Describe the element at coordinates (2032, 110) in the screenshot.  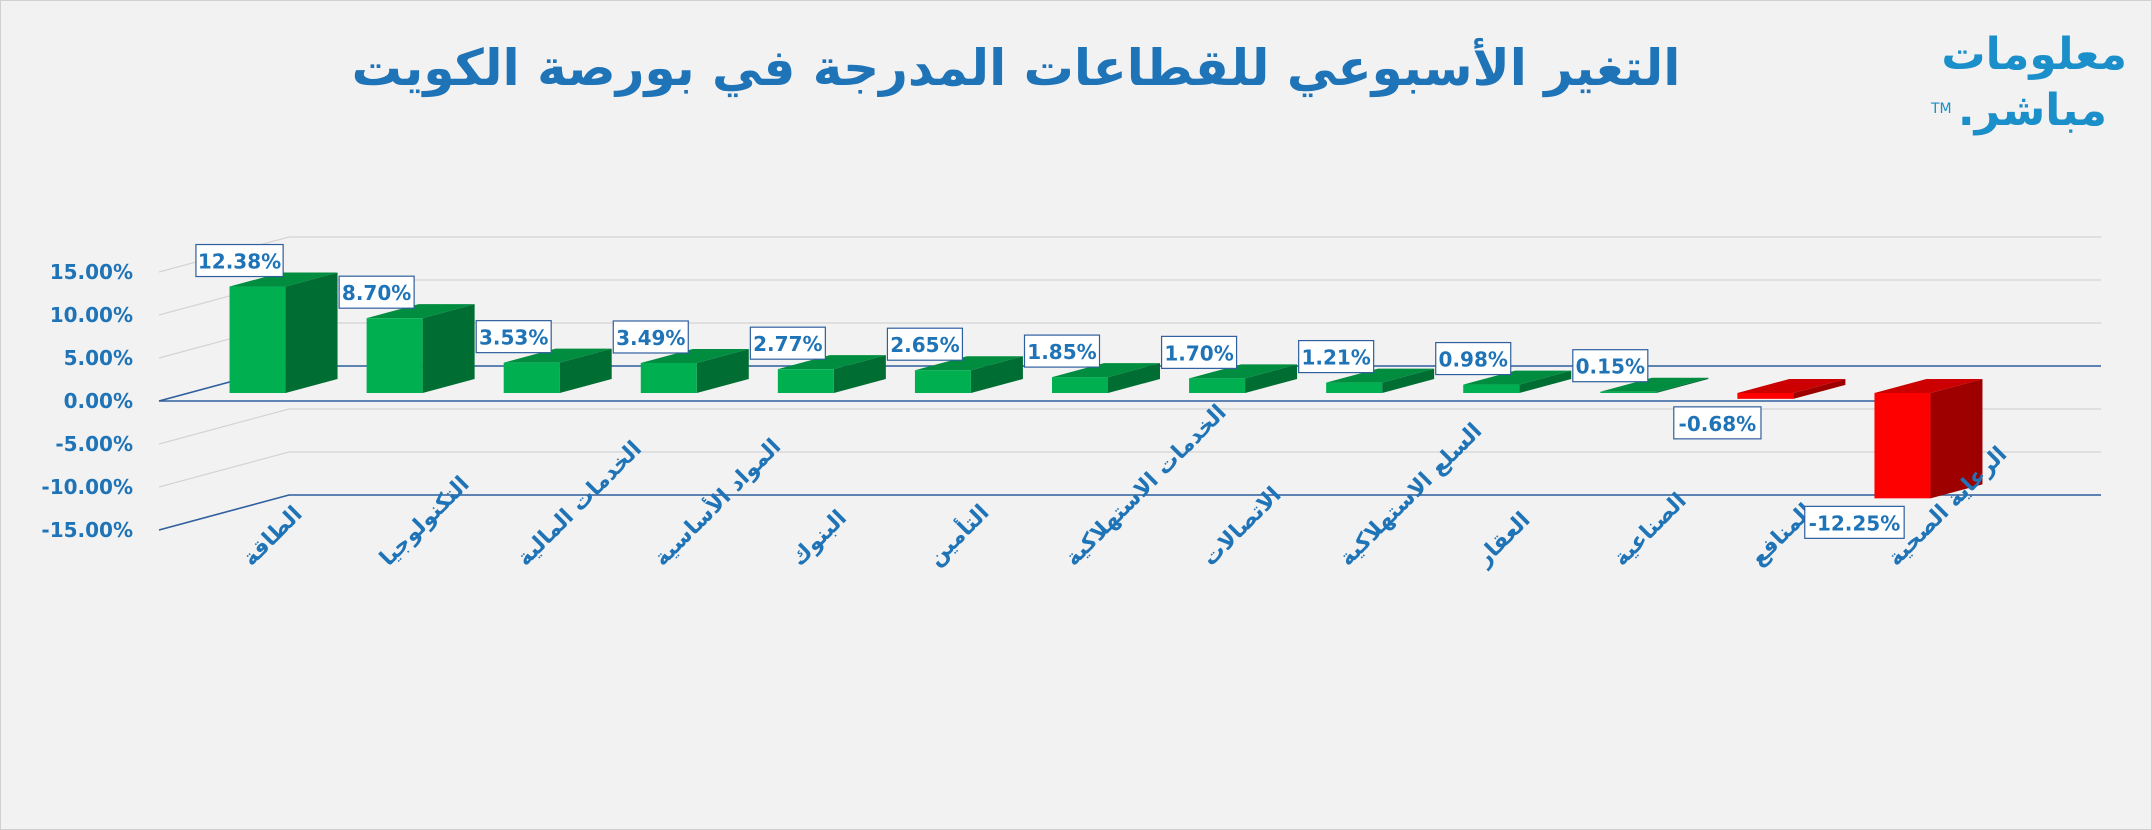
I see `logo-line-2: مباشر.` at that location.